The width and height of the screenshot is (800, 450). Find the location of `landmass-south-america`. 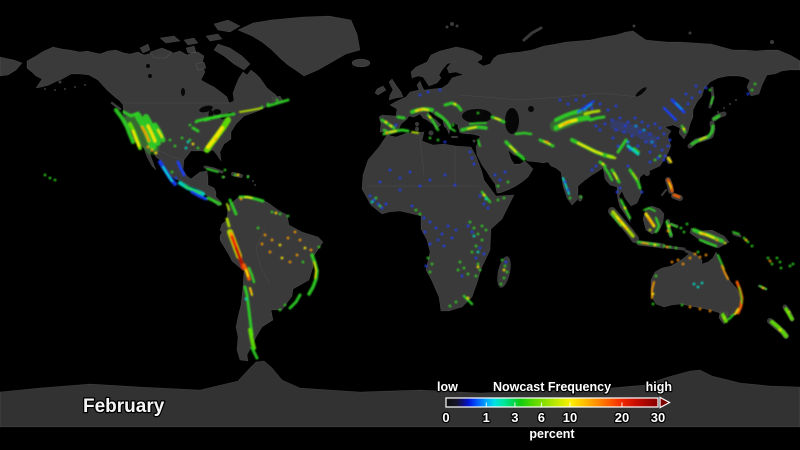

landmass-south-america is located at coordinates (271, 278).